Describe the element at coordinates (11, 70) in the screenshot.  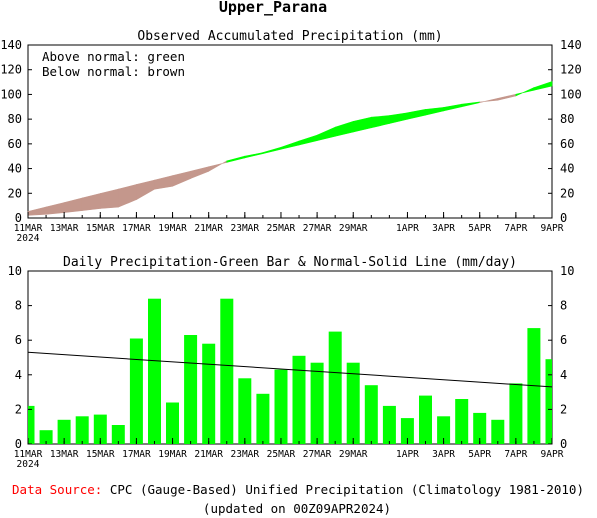
I see `y-tick-label-left: 120` at that location.